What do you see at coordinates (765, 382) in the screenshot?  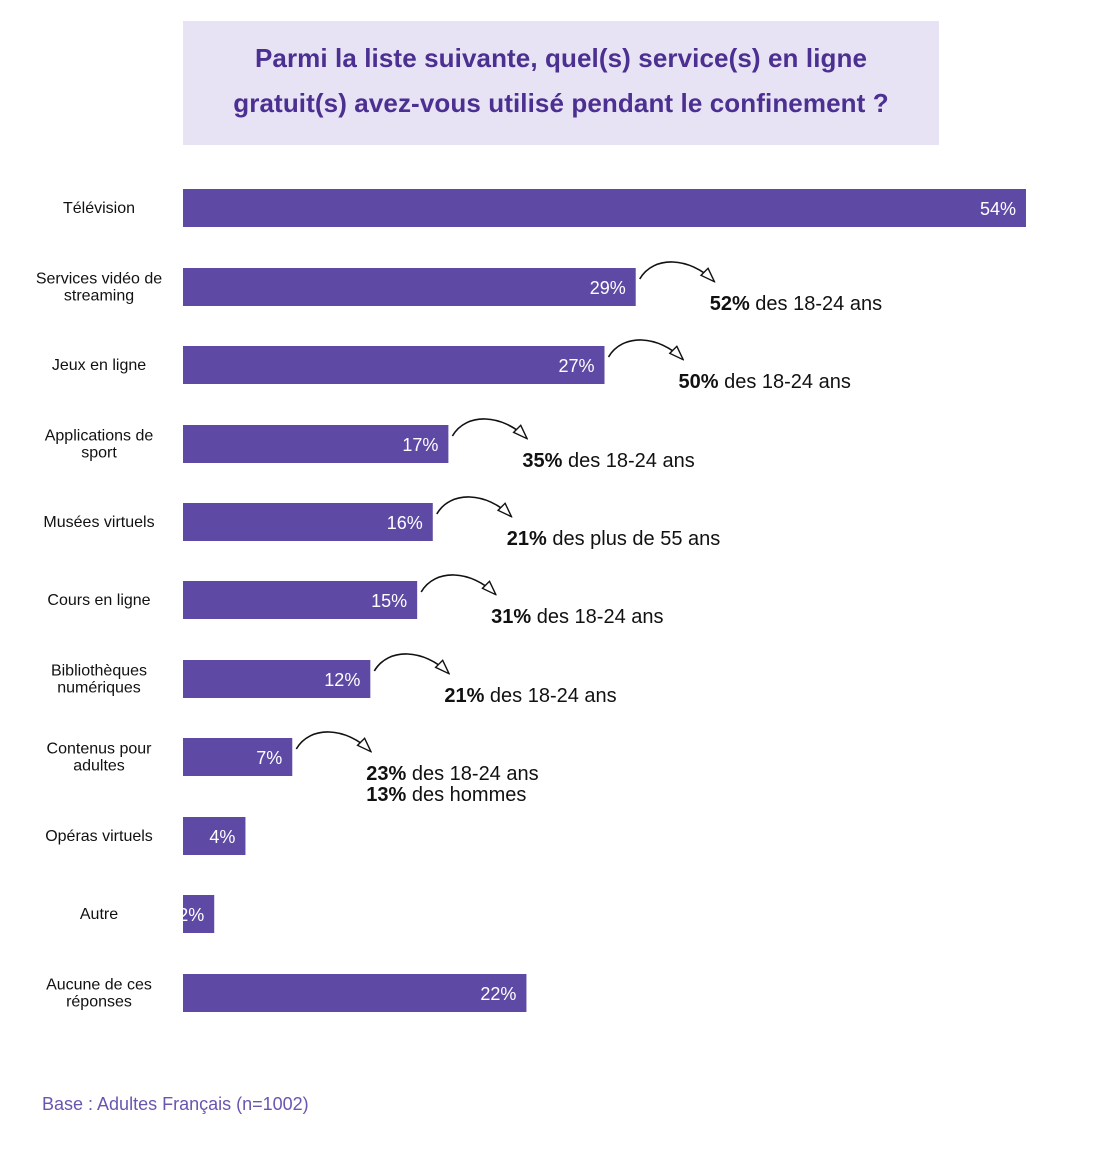 I see `annotation-text: 50% des 18-24 ans` at bounding box center [765, 382].